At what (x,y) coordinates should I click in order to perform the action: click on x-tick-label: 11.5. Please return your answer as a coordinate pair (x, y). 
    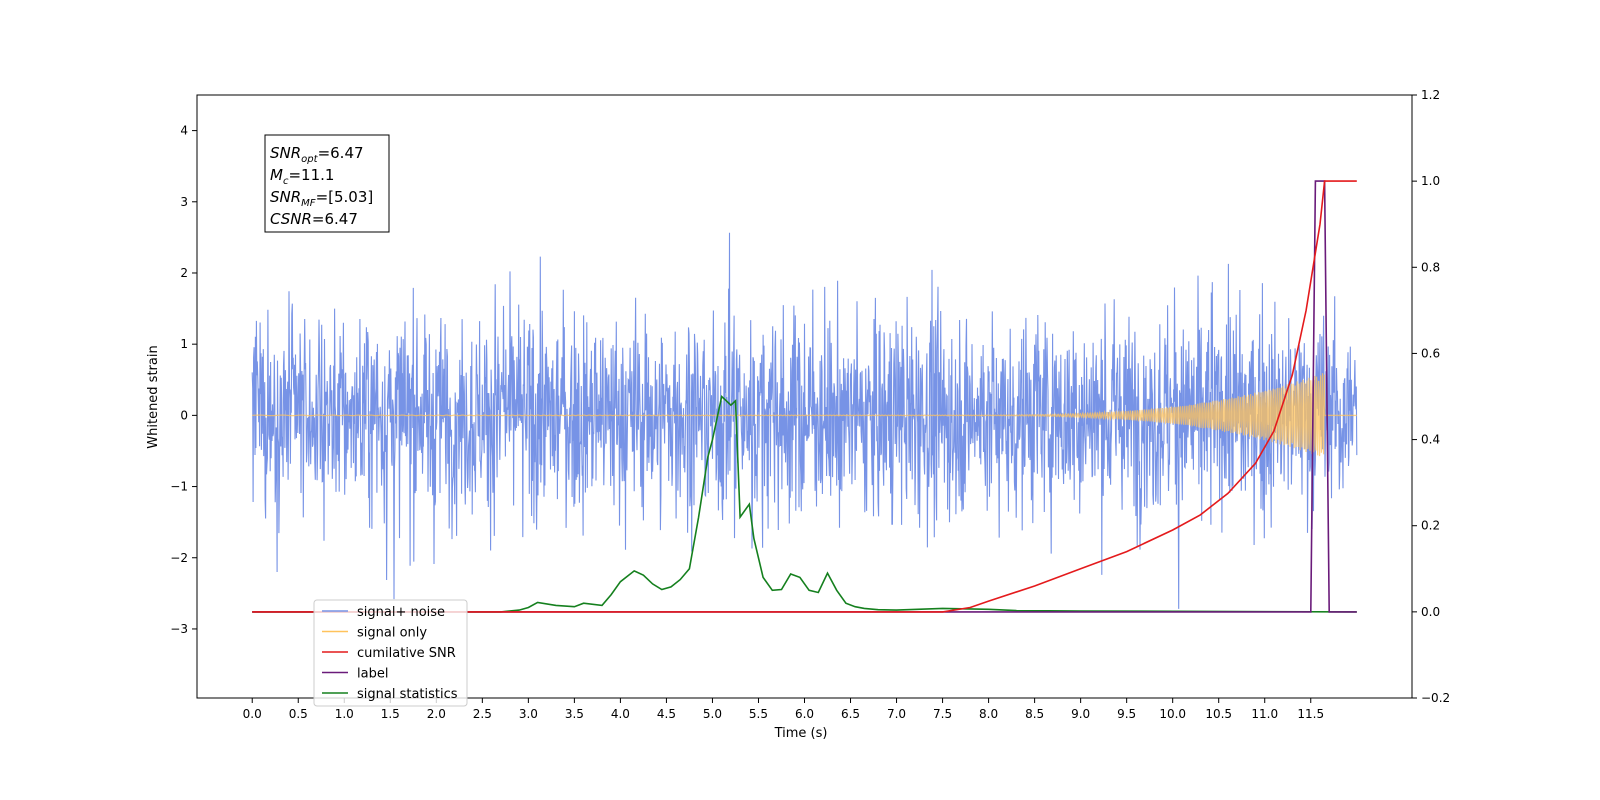
    Looking at the image, I should click on (1310, 714).